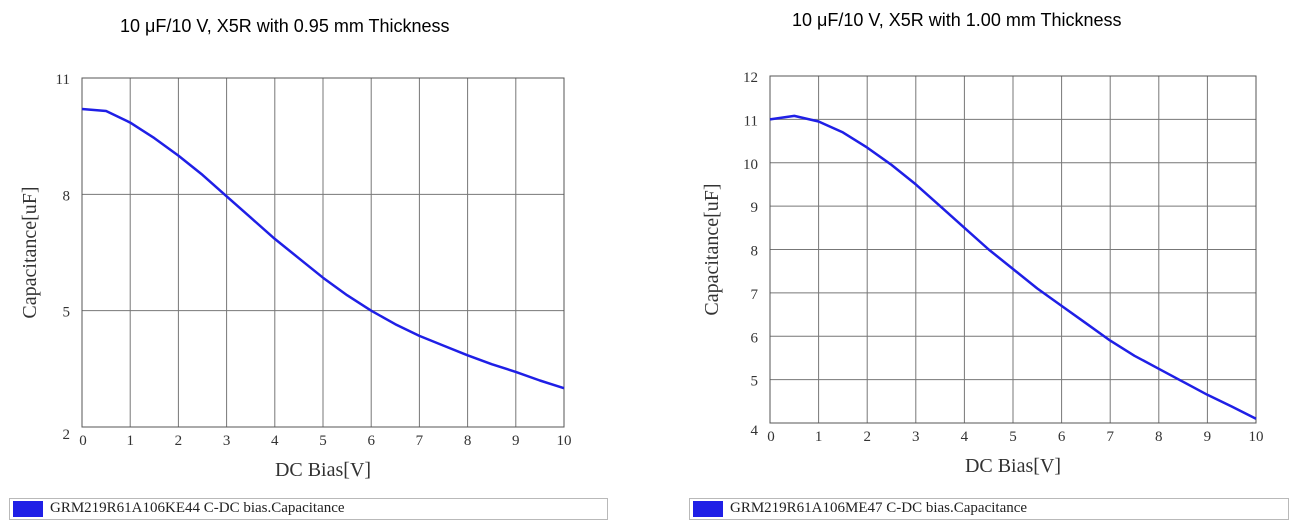  Describe the element at coordinates (420, 441) in the screenshot. I see `x-tick-label-left: 7` at that location.